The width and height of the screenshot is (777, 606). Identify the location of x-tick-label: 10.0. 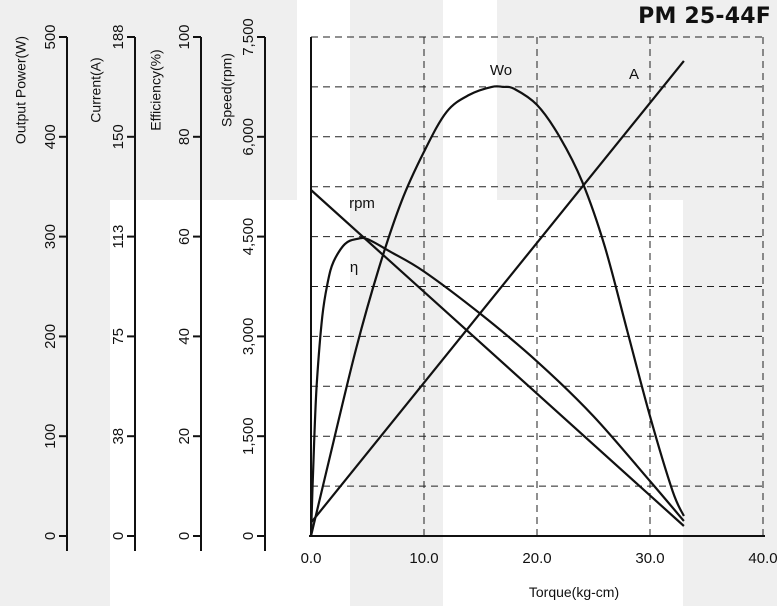
(423, 558).